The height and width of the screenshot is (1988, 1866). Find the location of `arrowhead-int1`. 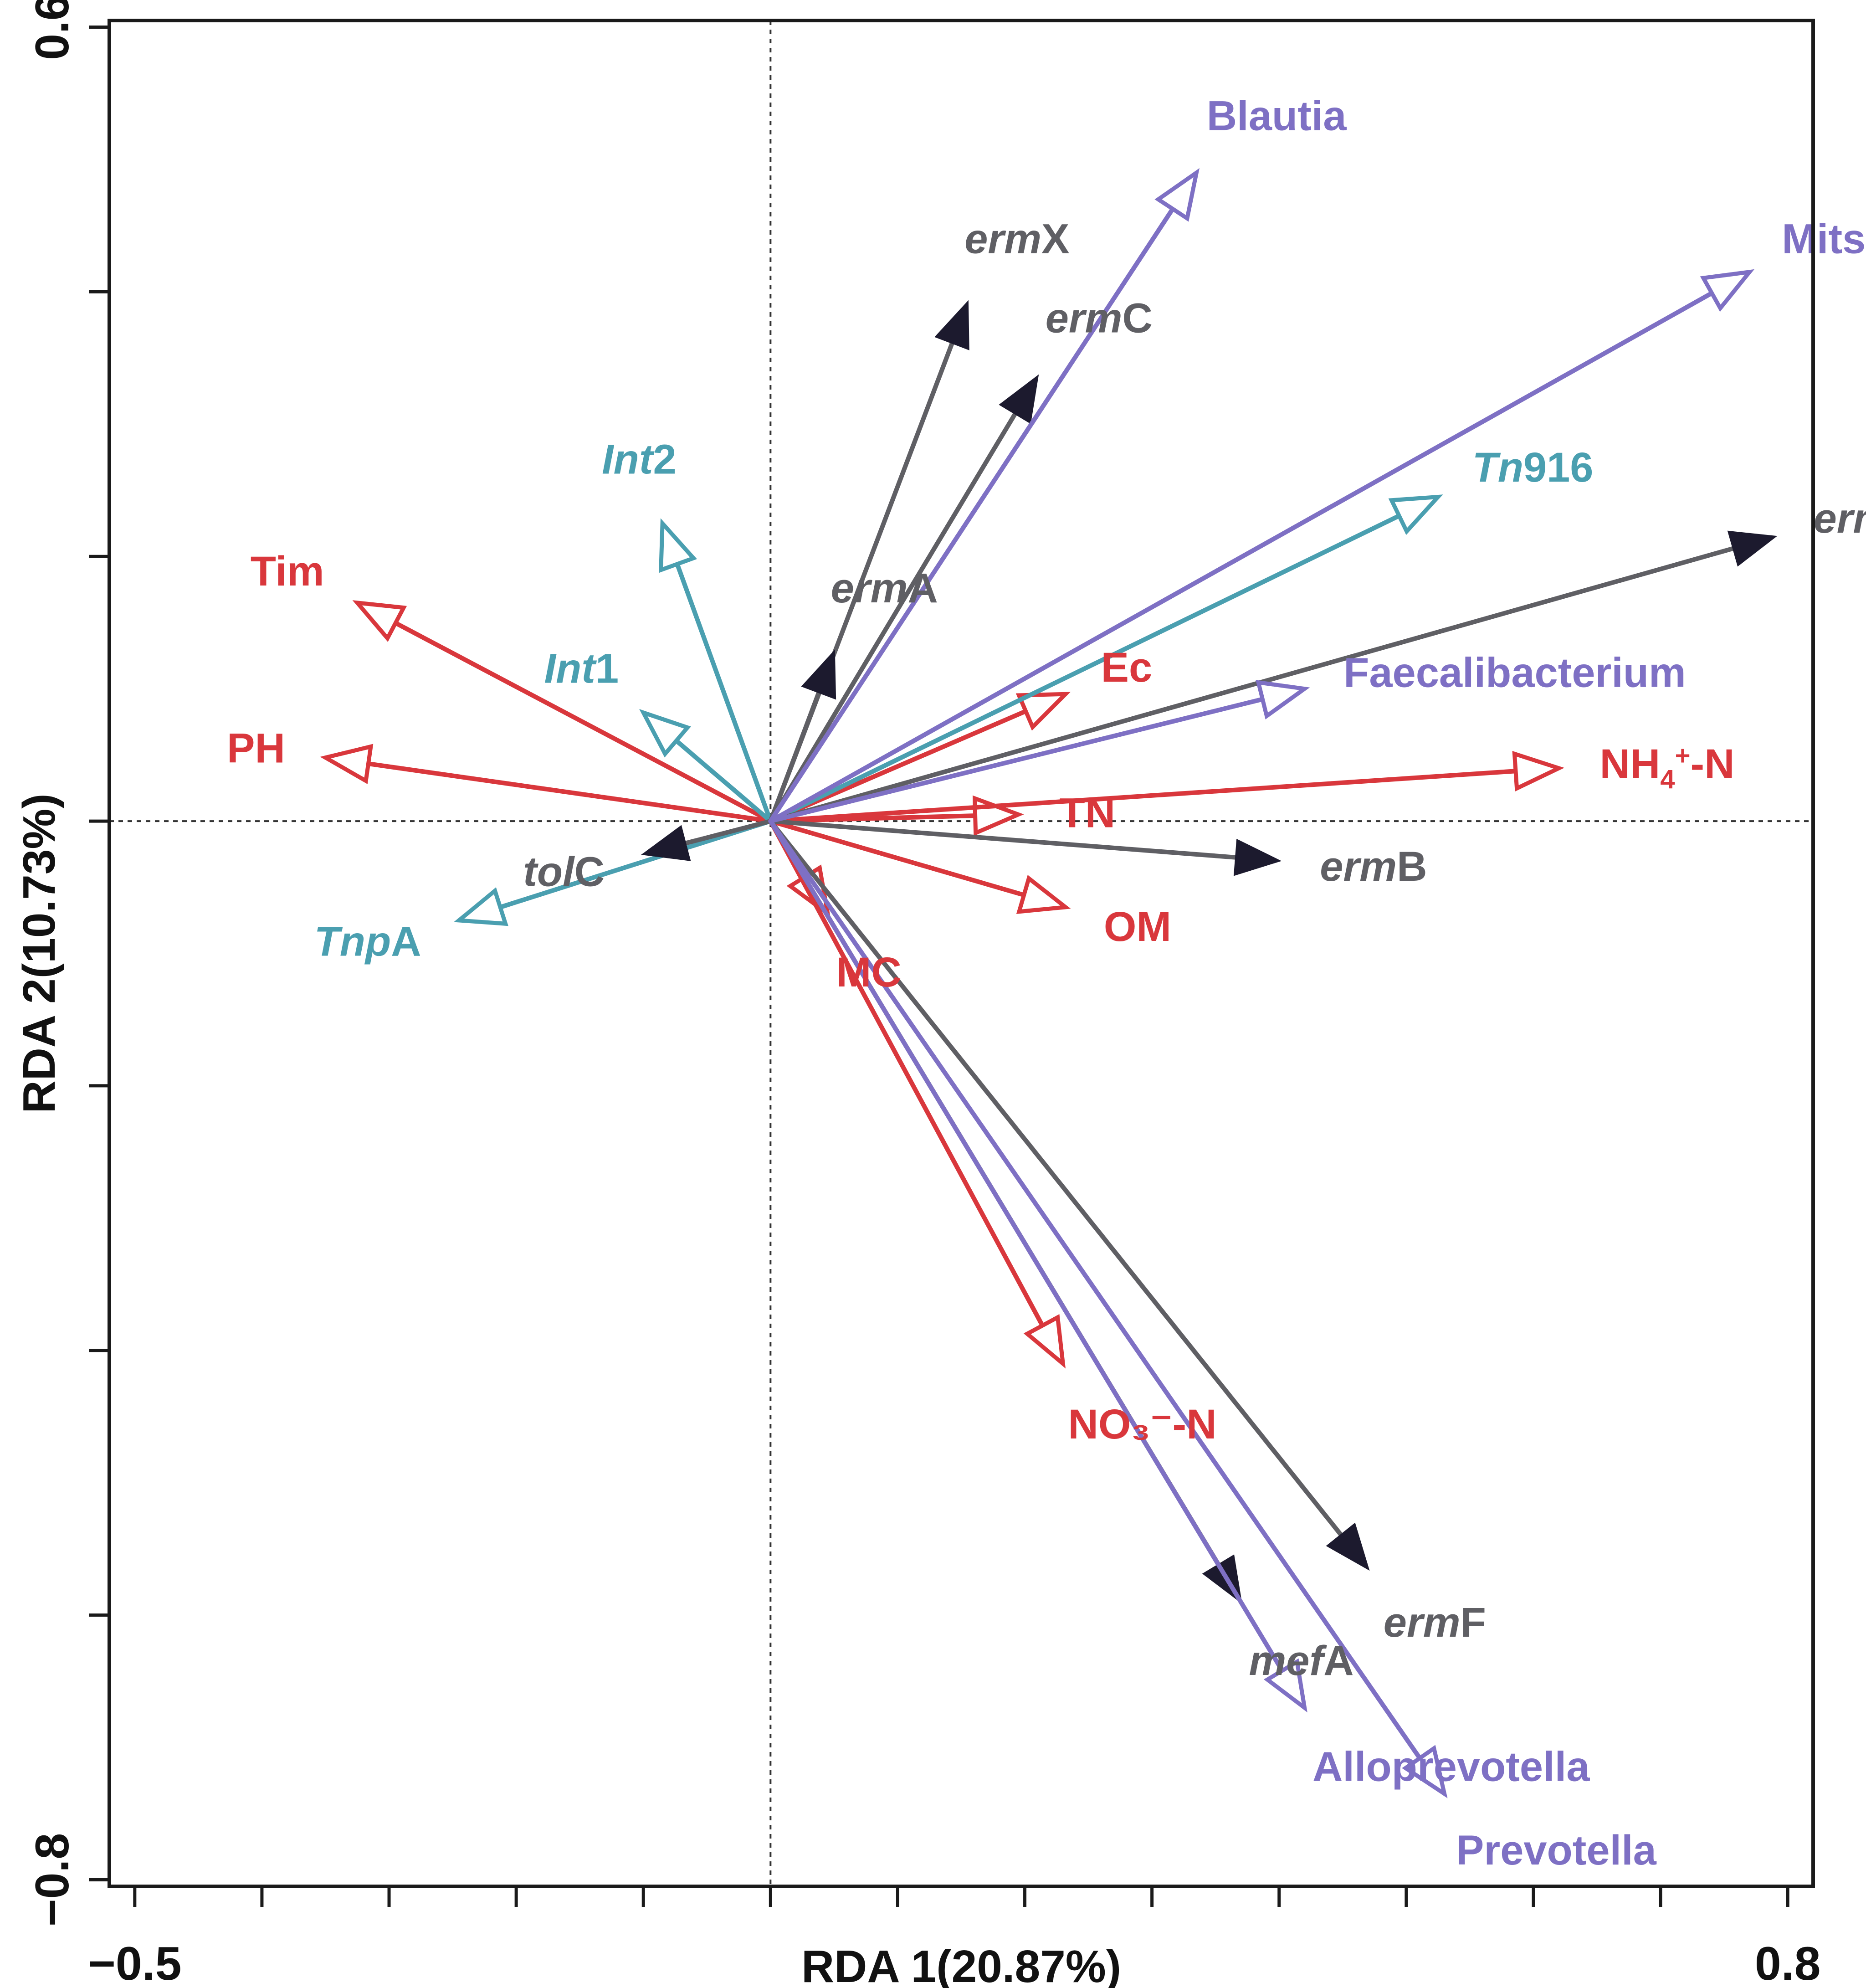

arrowhead-int1 is located at coordinates (665, 733).